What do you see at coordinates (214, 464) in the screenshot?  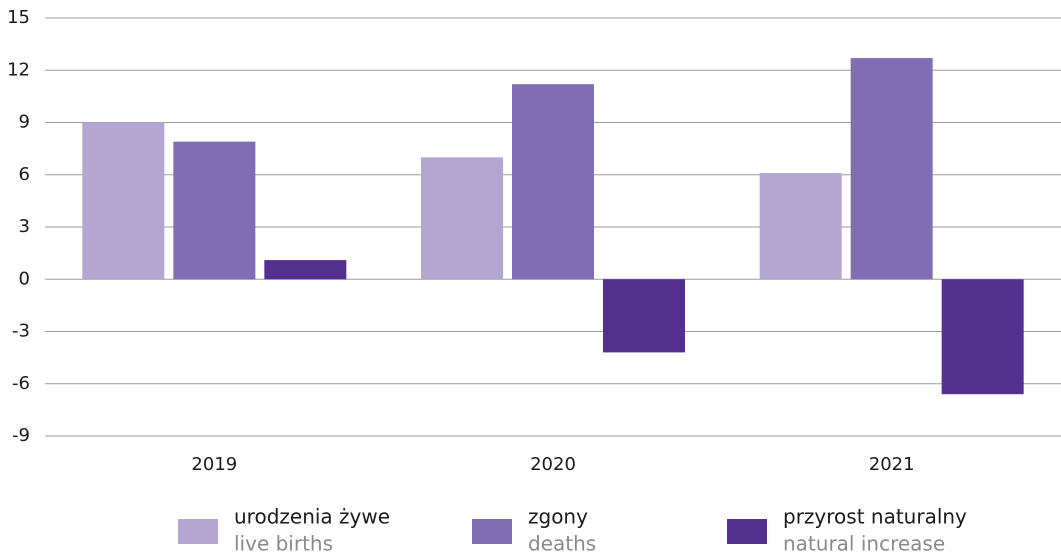 I see `x-tick-label: 2019` at bounding box center [214, 464].